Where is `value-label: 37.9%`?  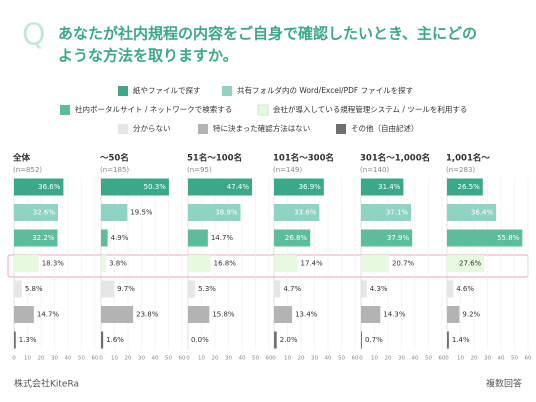
value-label: 37.9% is located at coordinates (398, 238).